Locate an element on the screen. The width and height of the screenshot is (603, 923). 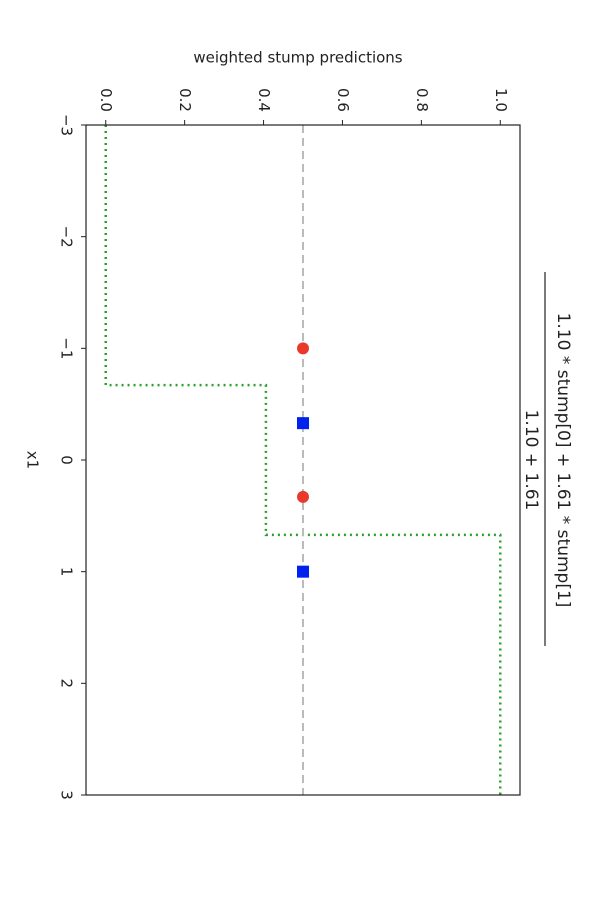
x-tick-label: 1 is located at coordinates (67, 572).